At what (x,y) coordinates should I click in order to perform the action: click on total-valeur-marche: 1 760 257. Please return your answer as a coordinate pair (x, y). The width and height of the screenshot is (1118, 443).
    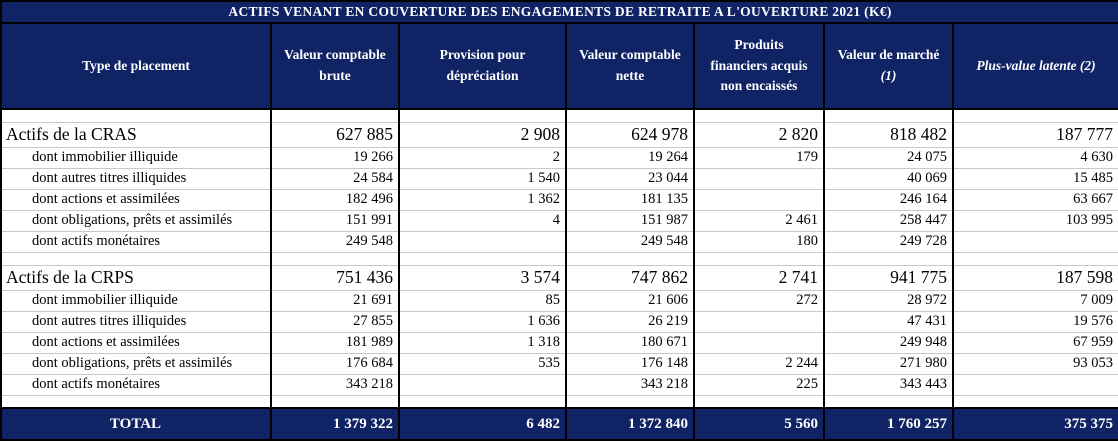
    Looking at the image, I should click on (888, 423).